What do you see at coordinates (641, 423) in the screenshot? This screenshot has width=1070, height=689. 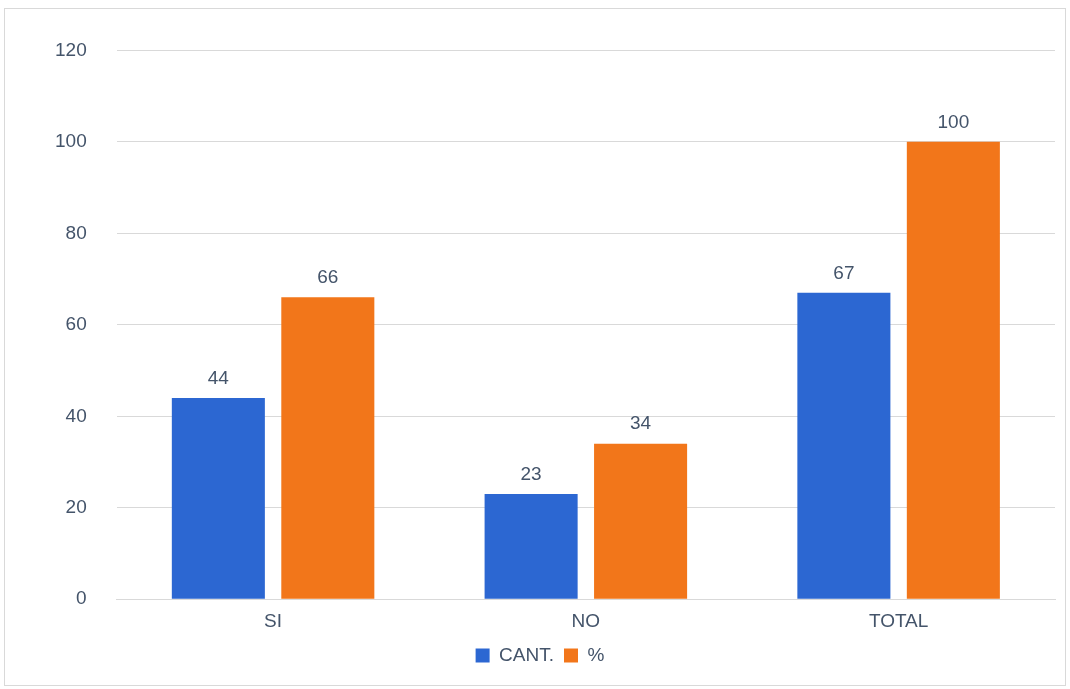 I see `data-label: 34` at bounding box center [641, 423].